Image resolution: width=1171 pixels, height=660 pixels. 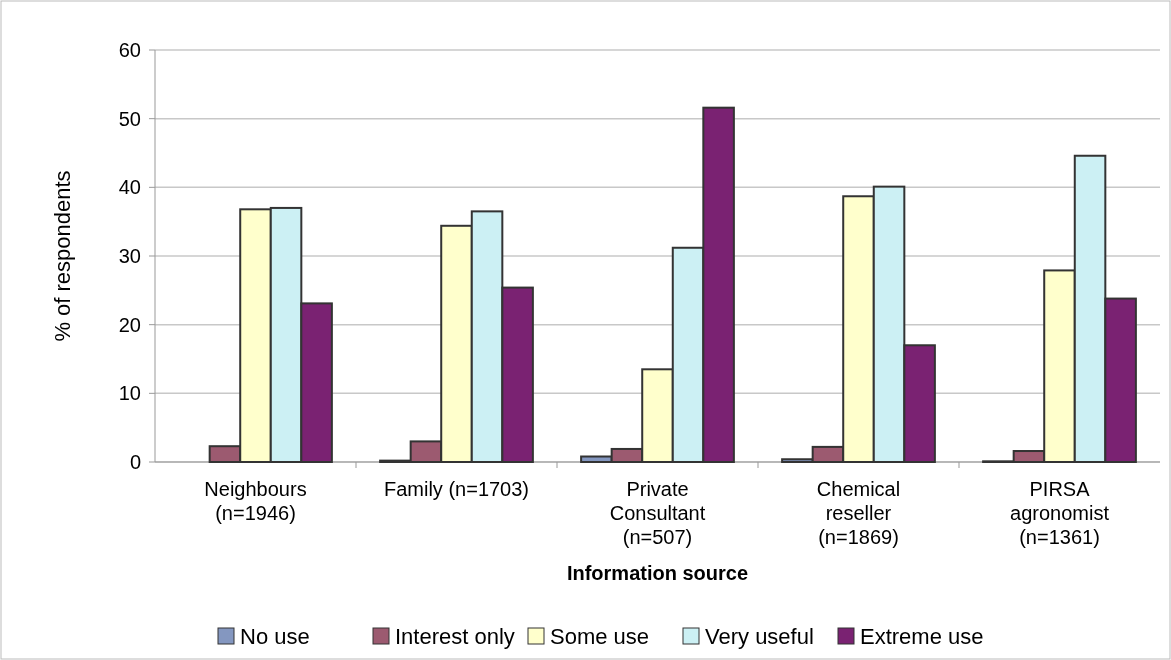 I want to click on x-tick-label: Family (n=1703), so click(x=456, y=489).